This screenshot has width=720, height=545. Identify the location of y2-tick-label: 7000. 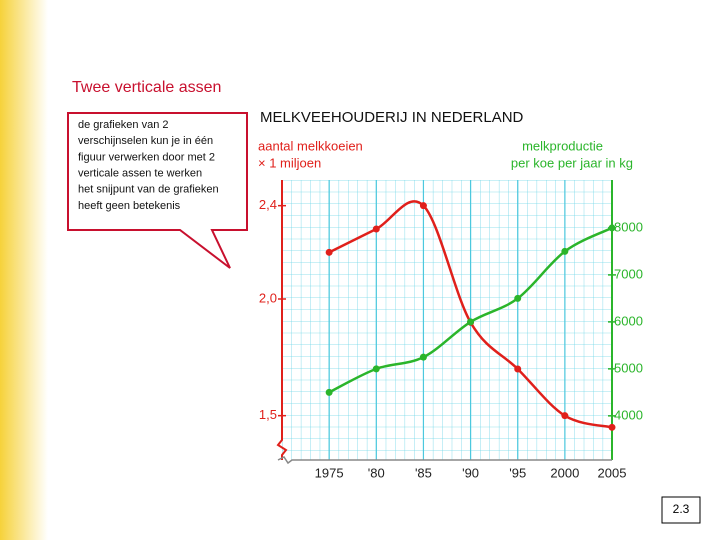
(628, 273).